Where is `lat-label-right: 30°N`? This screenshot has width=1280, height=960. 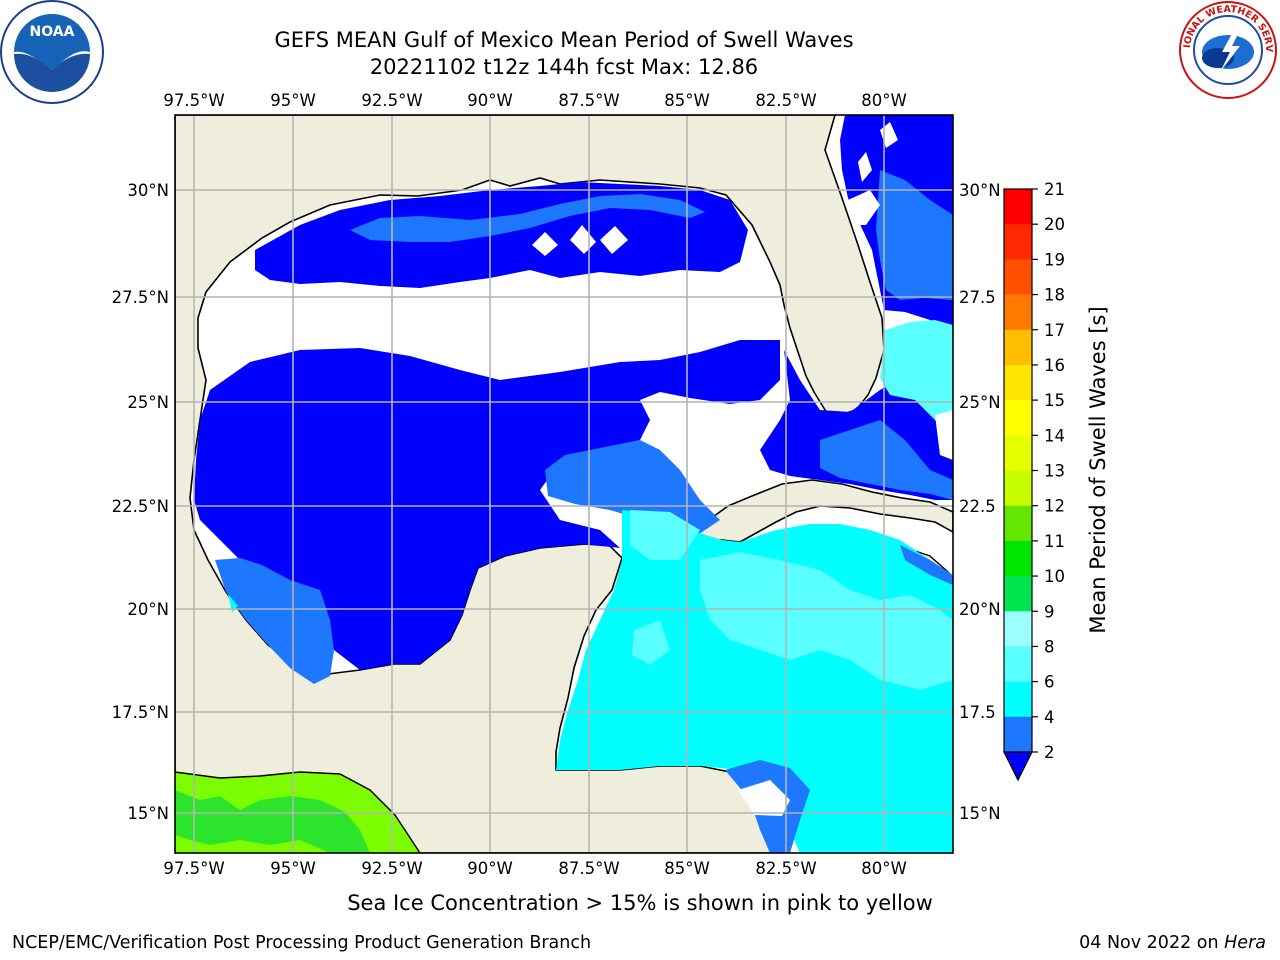
lat-label-right: 30°N is located at coordinates (980, 190).